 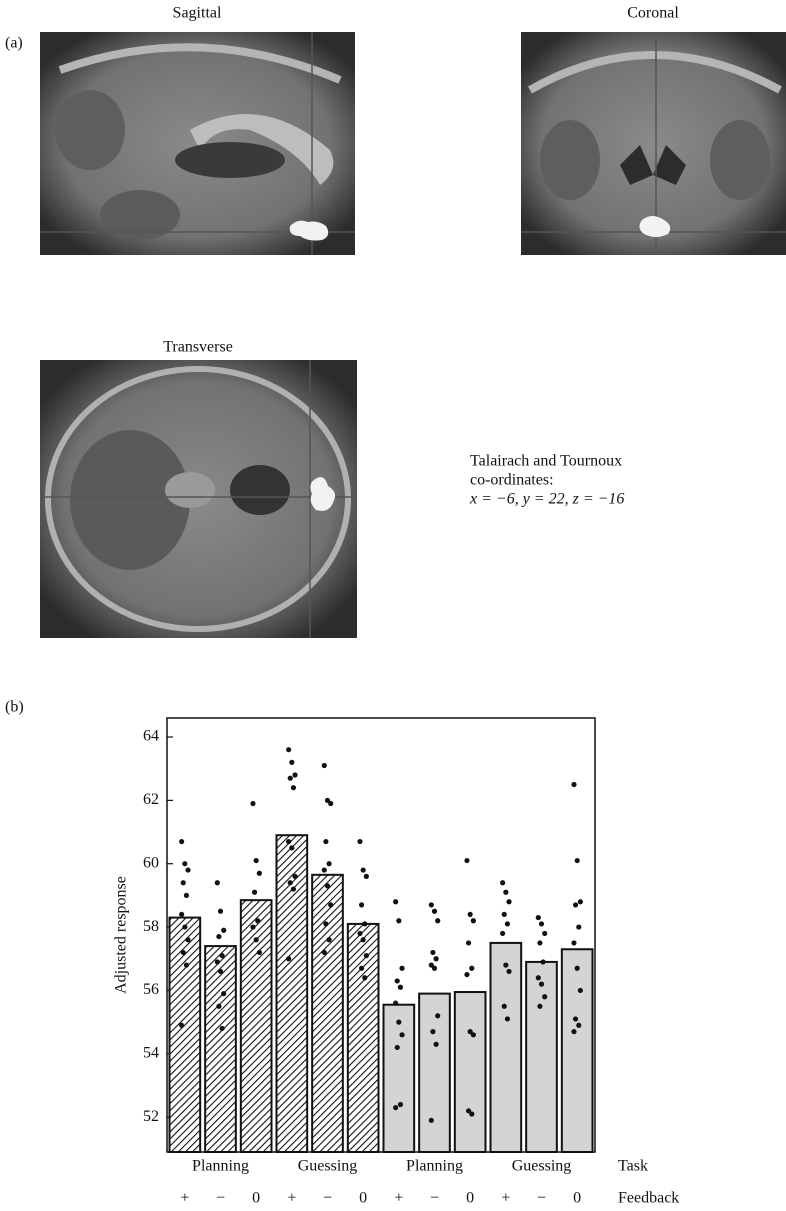 I want to click on y-tick-label: 64, so click(x=151, y=736).